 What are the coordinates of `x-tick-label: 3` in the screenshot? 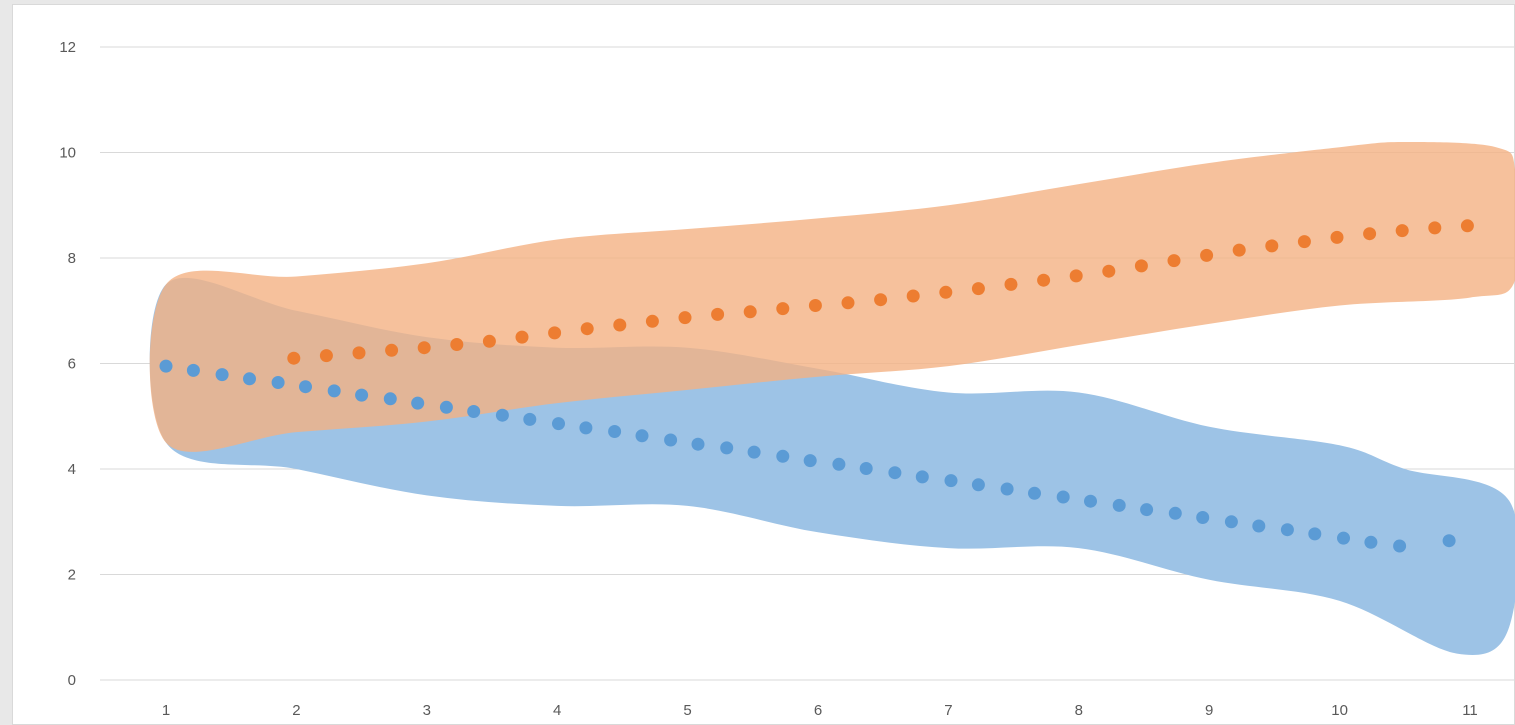 It's located at (427, 710).